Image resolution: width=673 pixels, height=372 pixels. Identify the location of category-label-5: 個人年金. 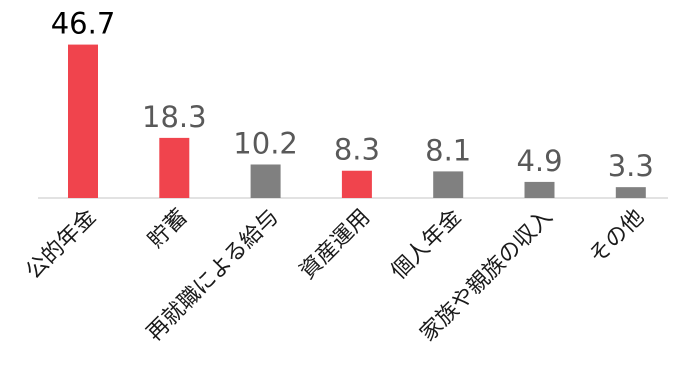
(427, 245).